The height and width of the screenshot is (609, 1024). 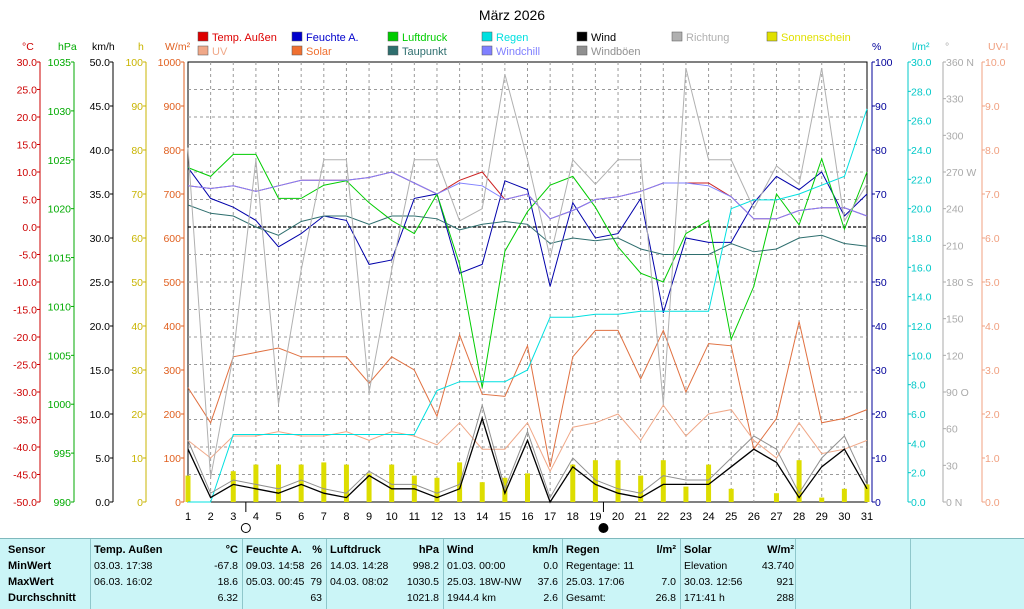 What do you see at coordinates (316, 582) in the screenshot?
I see `stat-max-value-1: 79` at bounding box center [316, 582].